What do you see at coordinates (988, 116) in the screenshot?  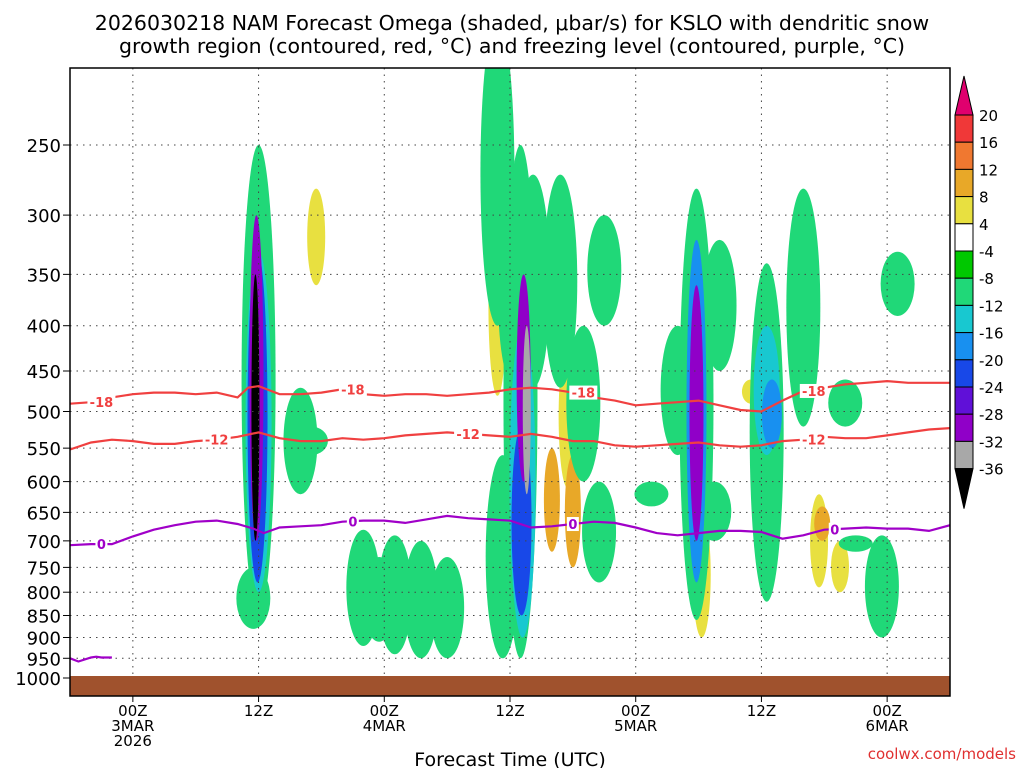 I see `colorbar-label: 20` at bounding box center [988, 116].